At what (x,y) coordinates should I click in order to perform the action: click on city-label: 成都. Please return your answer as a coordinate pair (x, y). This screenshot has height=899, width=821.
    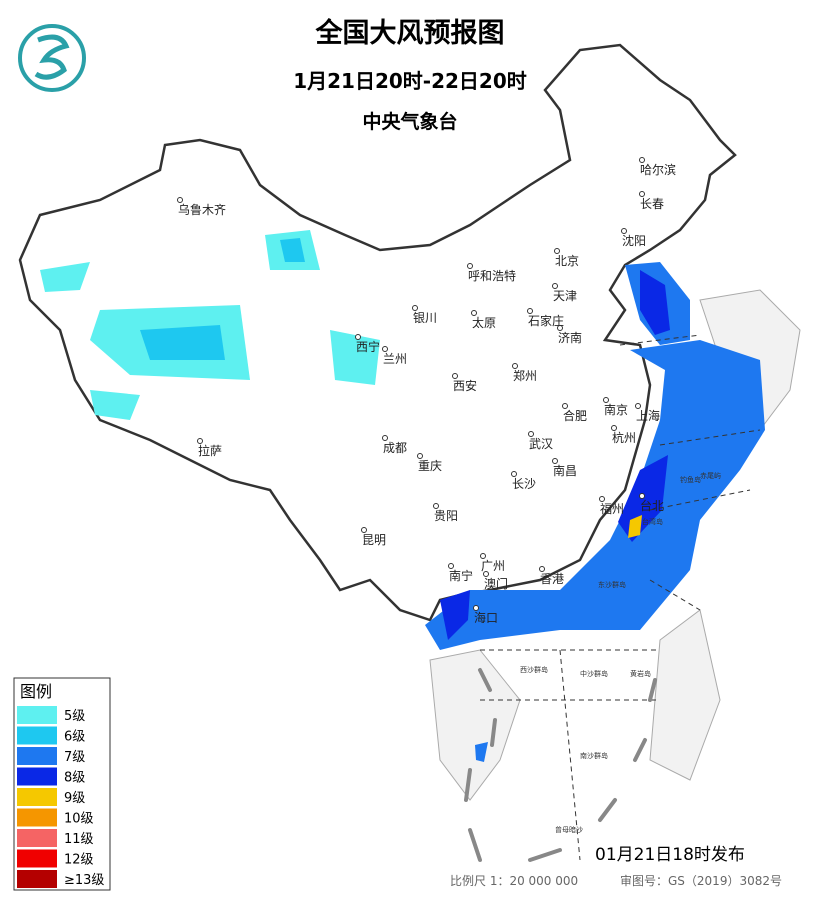
    Looking at the image, I should click on (395, 448).